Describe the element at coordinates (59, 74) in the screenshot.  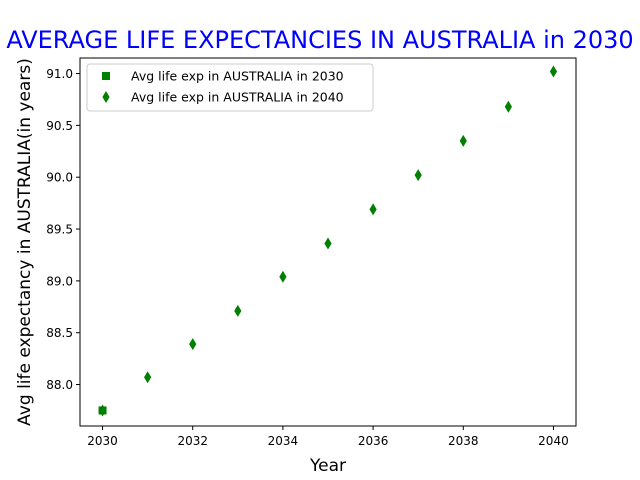
I see `y-tick-label: 91.0` at that location.